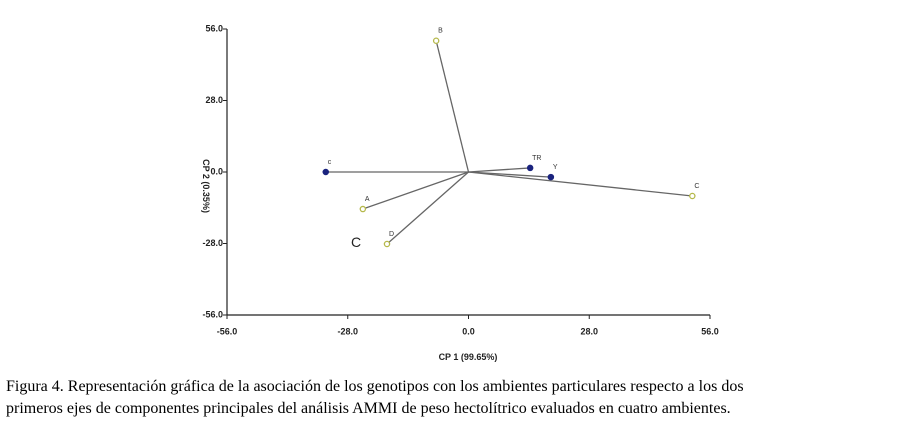 This screenshot has width=909, height=432. What do you see at coordinates (214, 100) in the screenshot?
I see `y-tick-label: 28.0` at bounding box center [214, 100].